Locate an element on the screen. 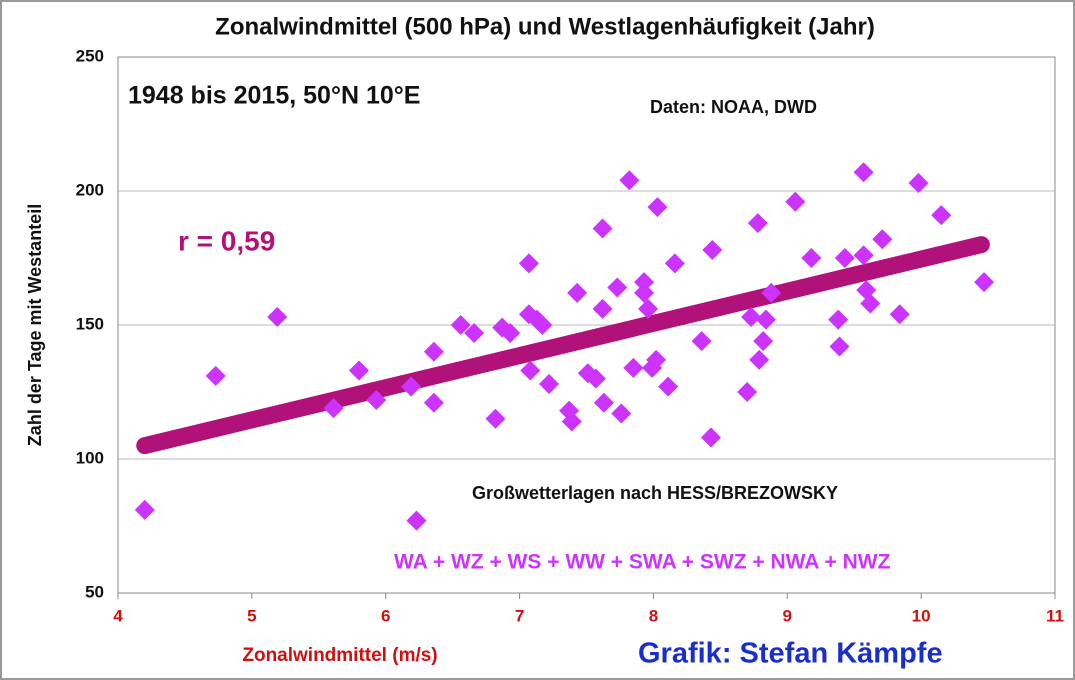  y-tick-label: 200 is located at coordinates (90, 189).